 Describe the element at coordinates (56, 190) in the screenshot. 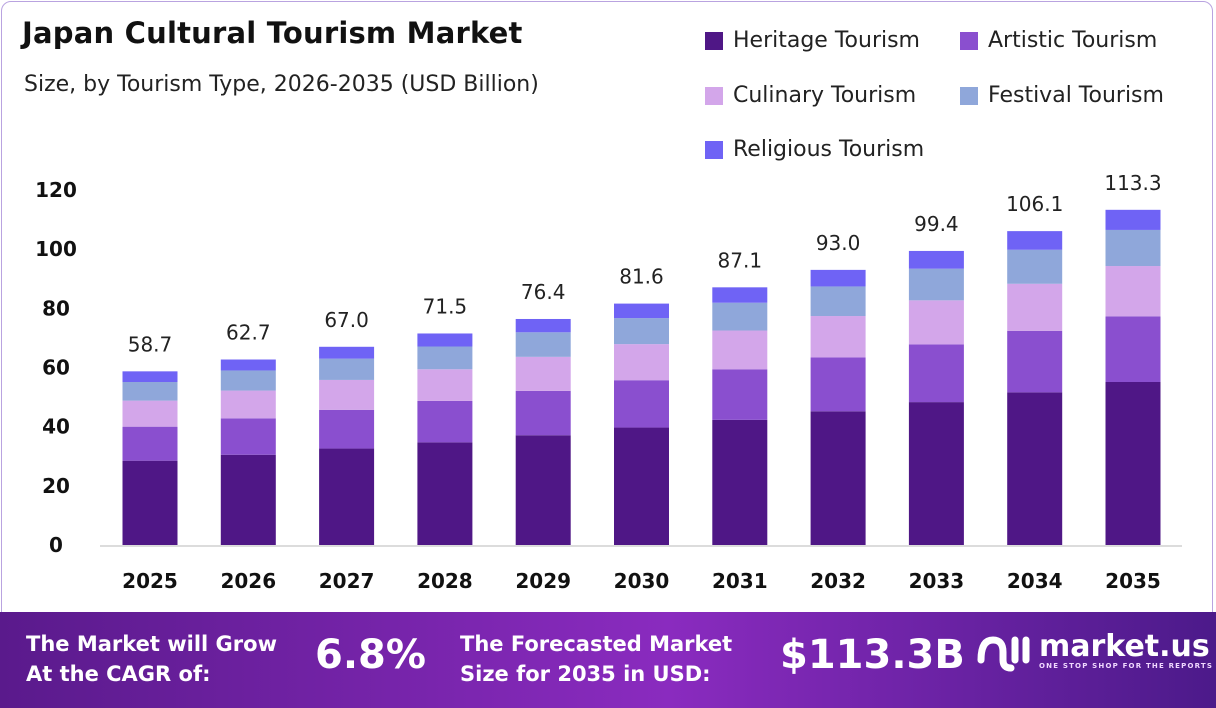

I see `y-tick-label: 120` at that location.